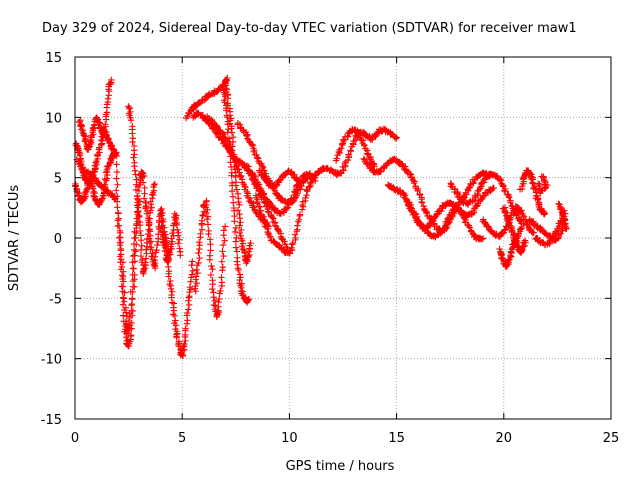  Describe the element at coordinates (340, 466) in the screenshot. I see `x-axis-label: GPS time / hours` at that location.